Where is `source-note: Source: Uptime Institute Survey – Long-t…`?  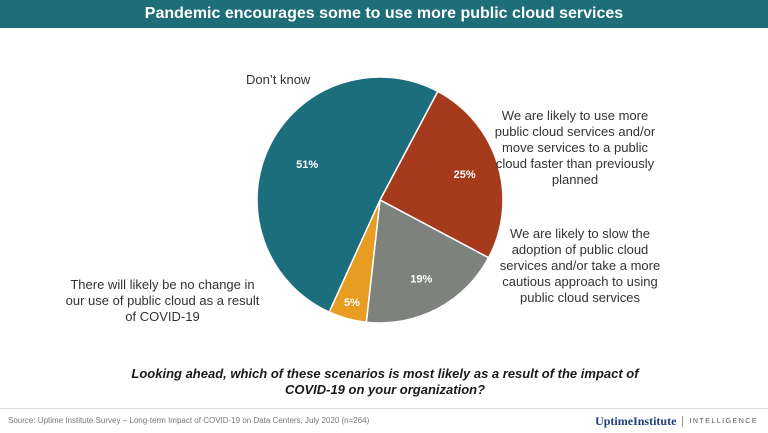
source-note: Source: Uptime Institute Survey – Long-t… is located at coordinates (189, 420).